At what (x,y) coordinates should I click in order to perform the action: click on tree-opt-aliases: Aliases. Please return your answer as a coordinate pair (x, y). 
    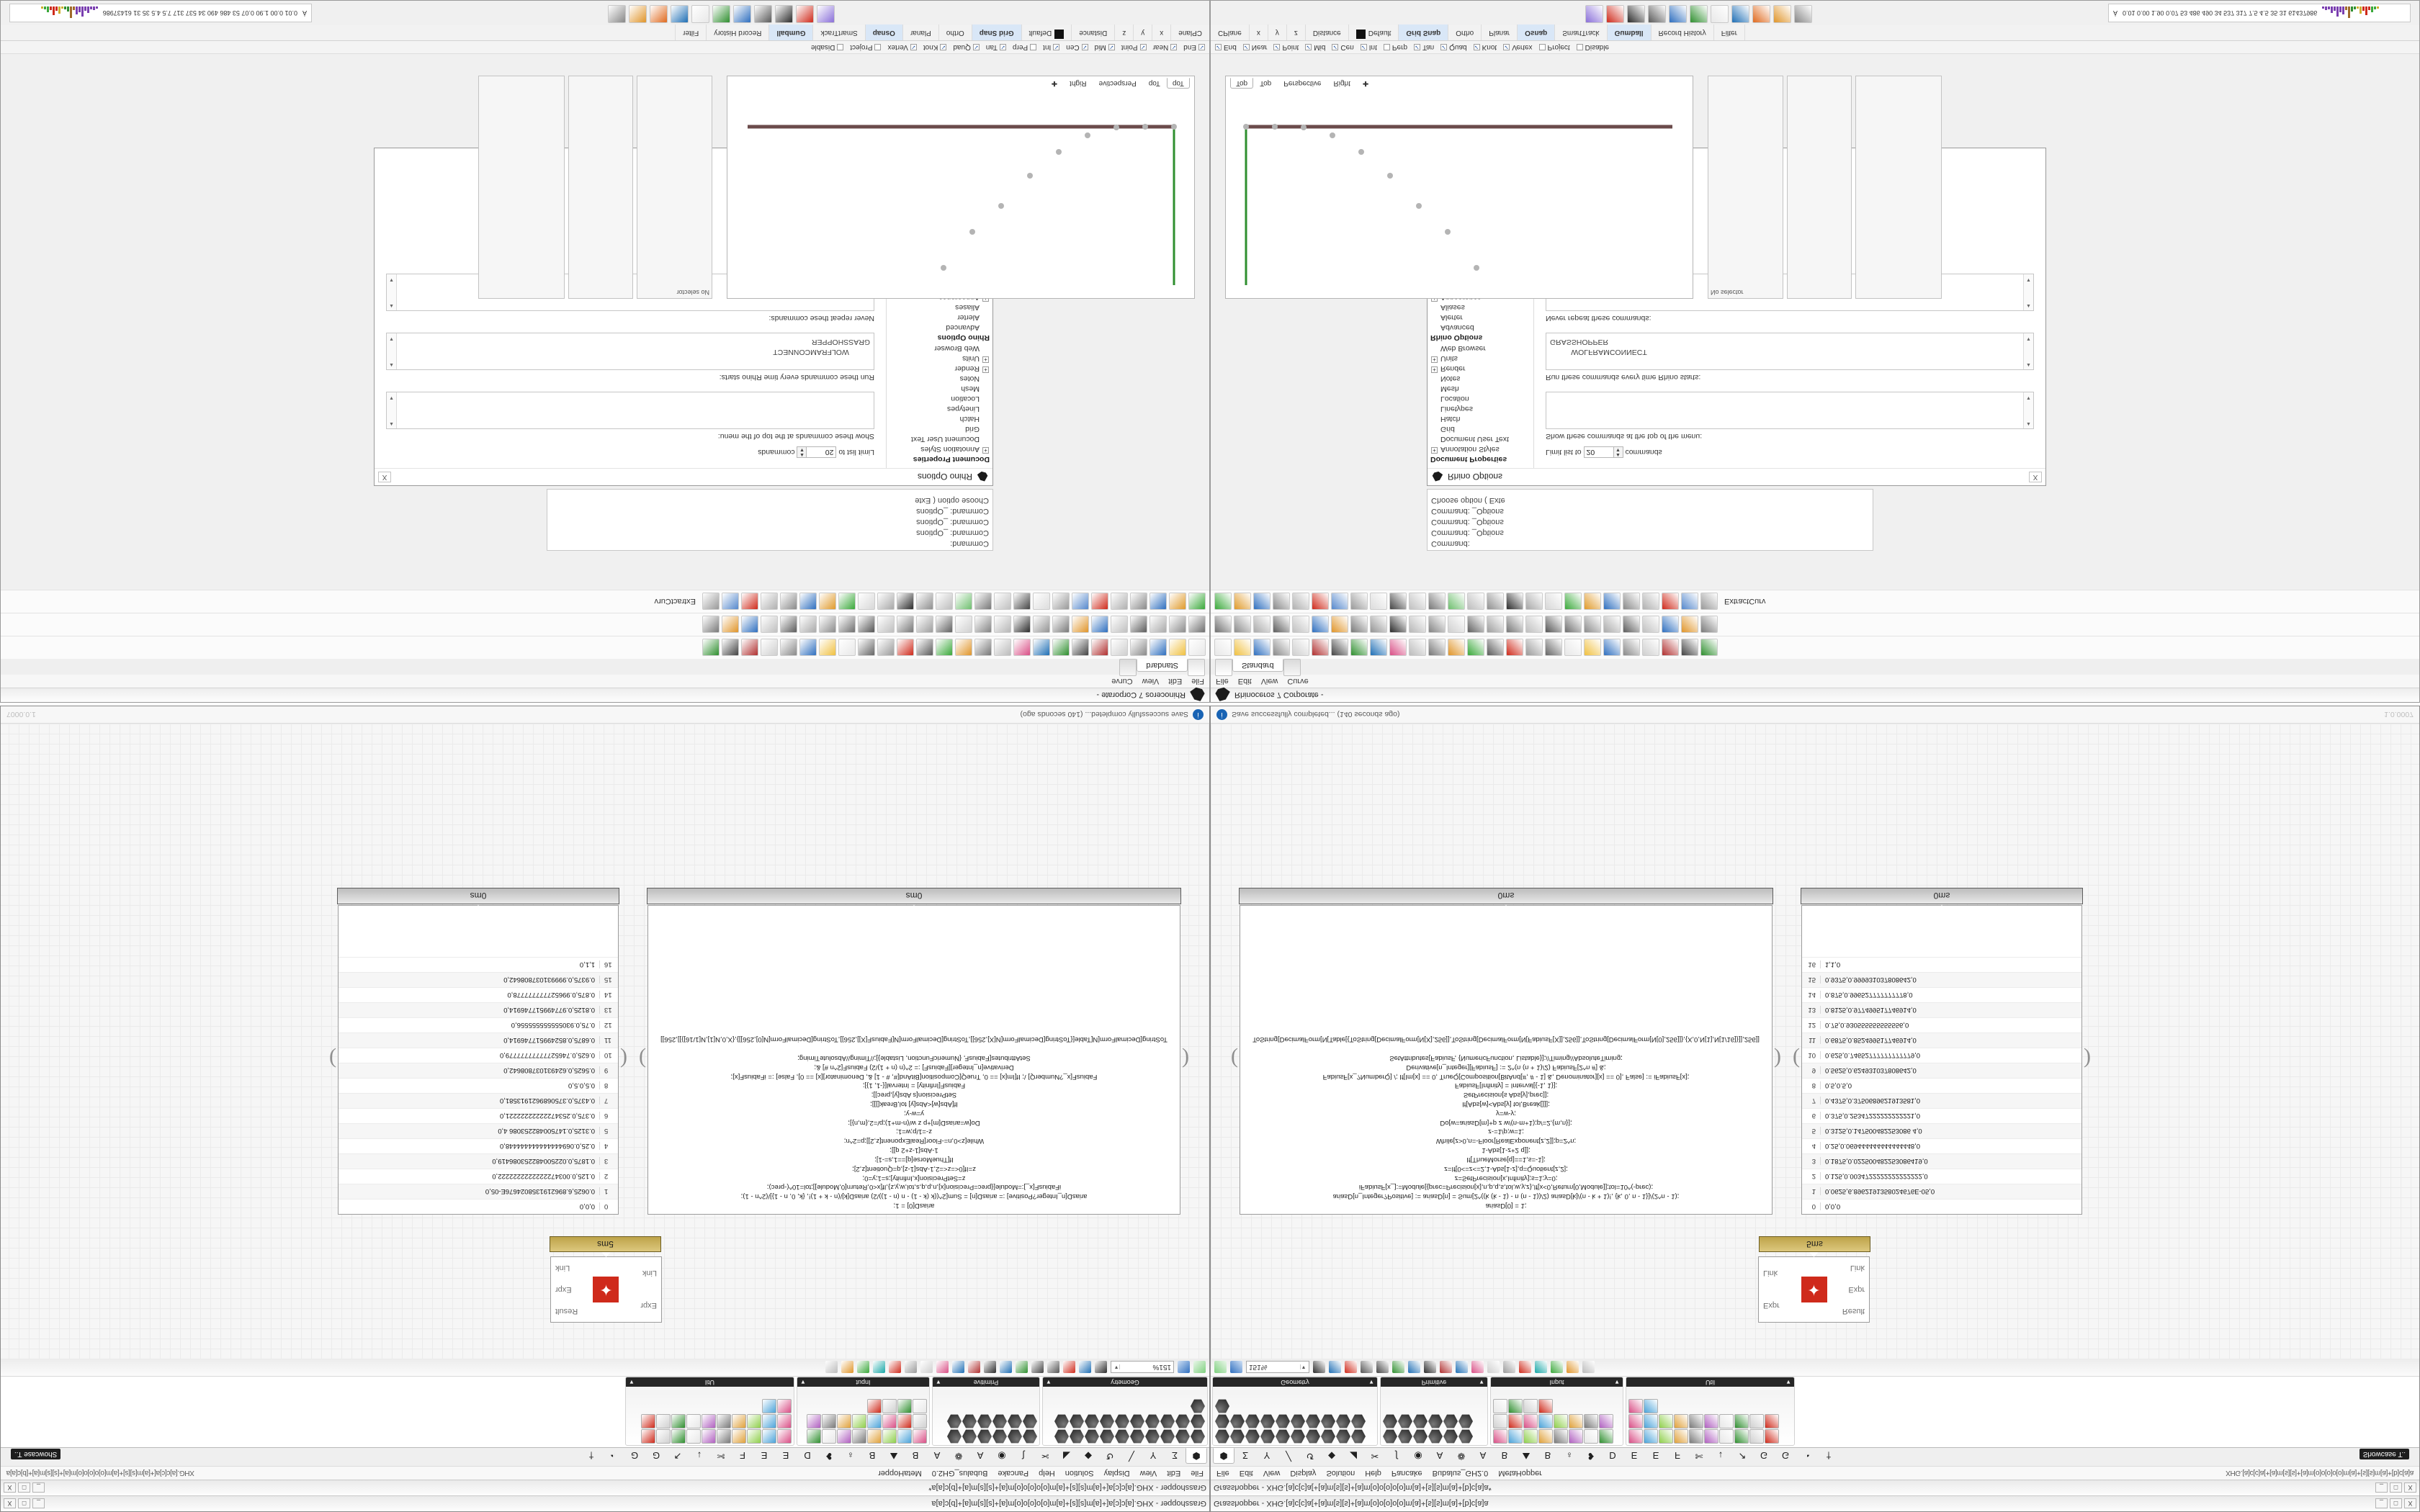
    Looking at the image, I should click on (1481, 307).